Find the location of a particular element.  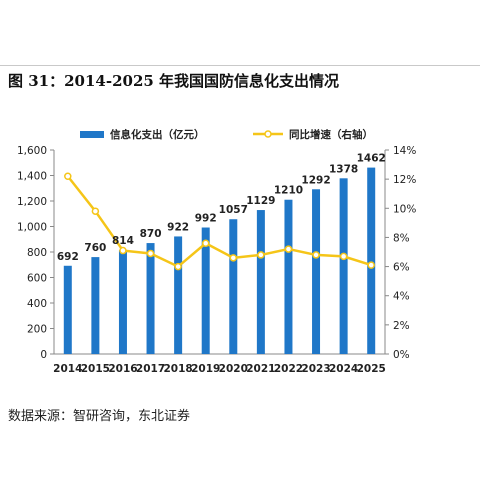

left-tick-label: 1,000 is located at coordinates (32, 228).